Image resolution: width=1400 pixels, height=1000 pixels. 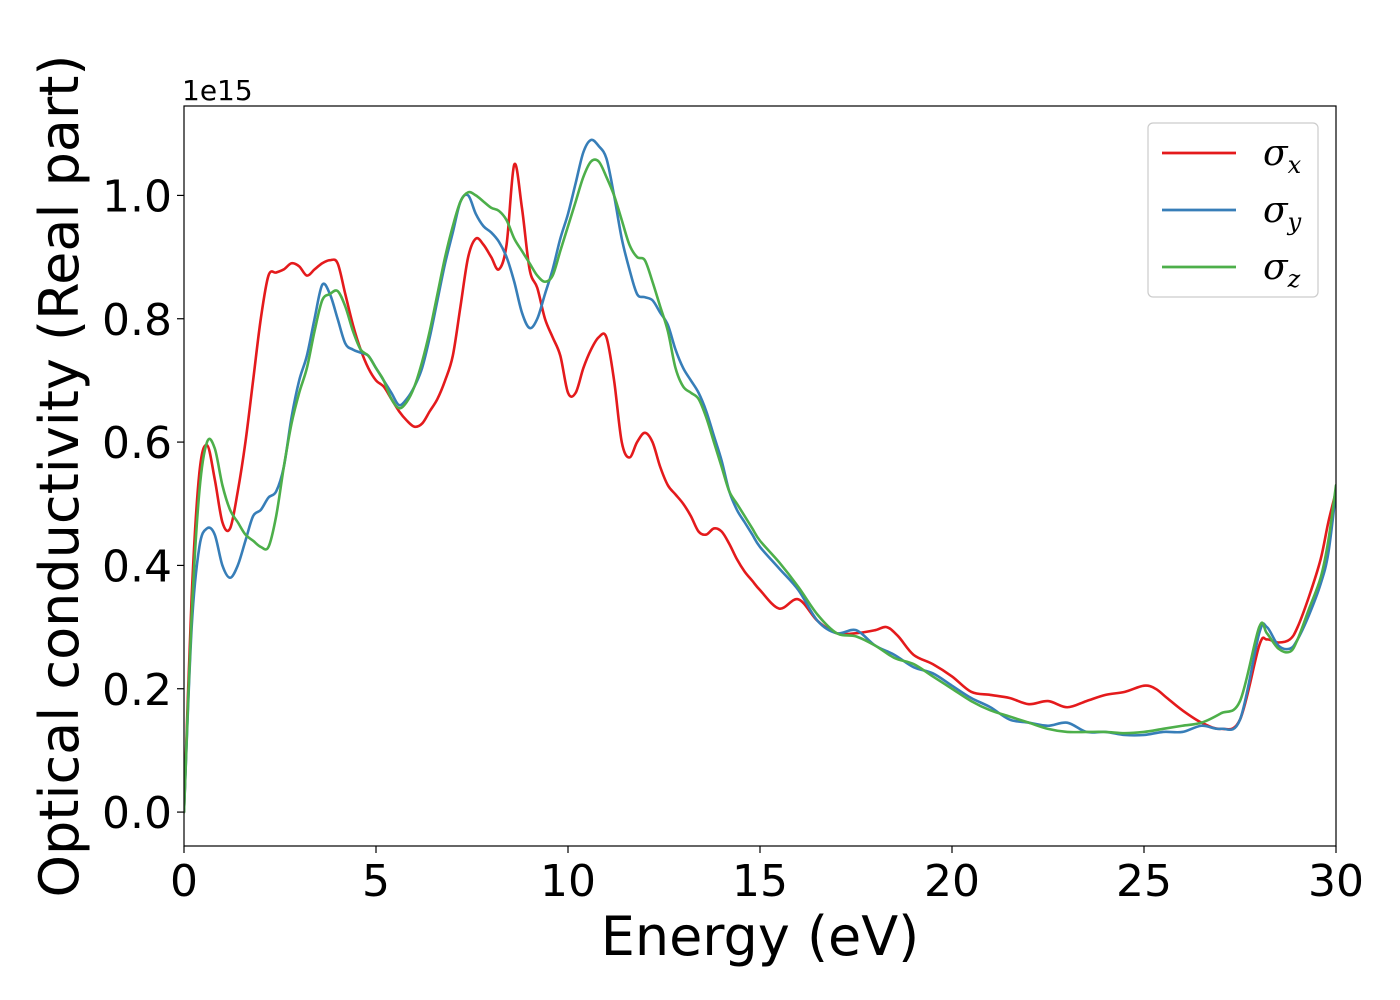 I want to click on x-tick-label: 15, so click(x=760, y=881).